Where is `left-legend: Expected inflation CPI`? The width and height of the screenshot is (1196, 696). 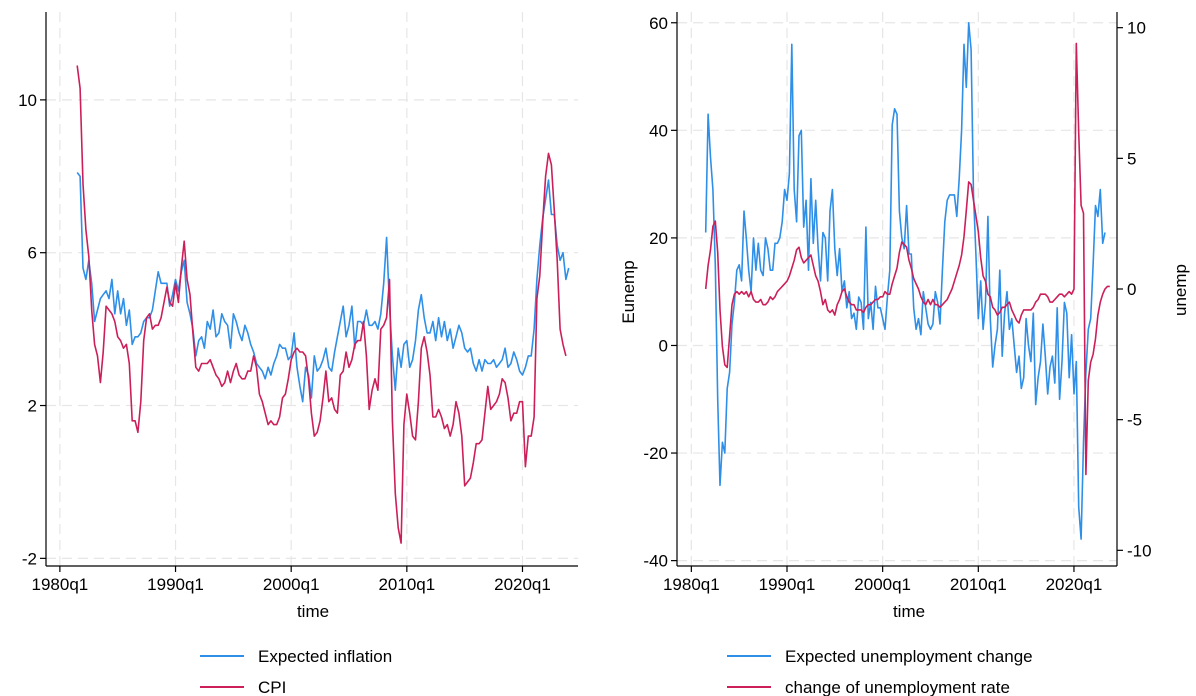 left-legend: Expected inflation CPI is located at coordinates (296, 671).